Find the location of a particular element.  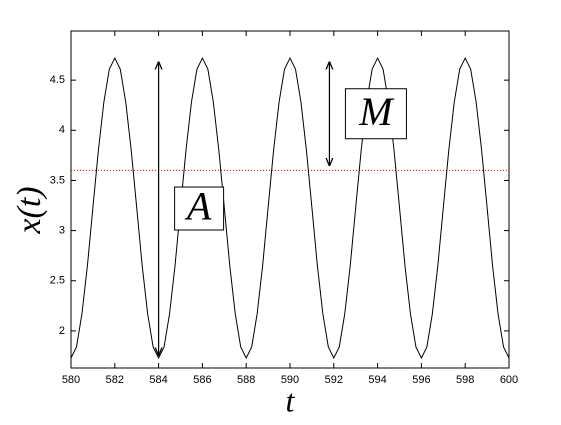

x-tick-label: 590 is located at coordinates (290, 380).